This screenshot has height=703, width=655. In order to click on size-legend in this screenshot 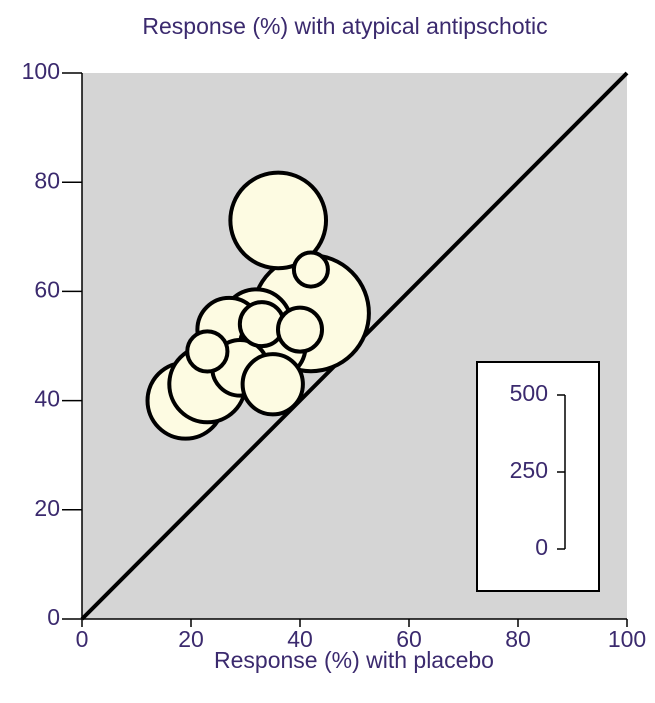, I will do `click(538, 476)`.